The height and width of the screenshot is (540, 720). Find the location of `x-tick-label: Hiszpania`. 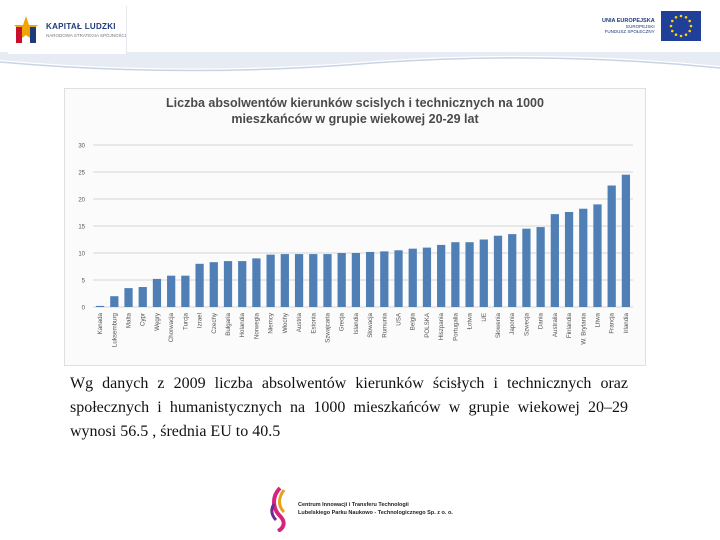

x-tick-label: Hiszpania is located at coordinates (441, 326).